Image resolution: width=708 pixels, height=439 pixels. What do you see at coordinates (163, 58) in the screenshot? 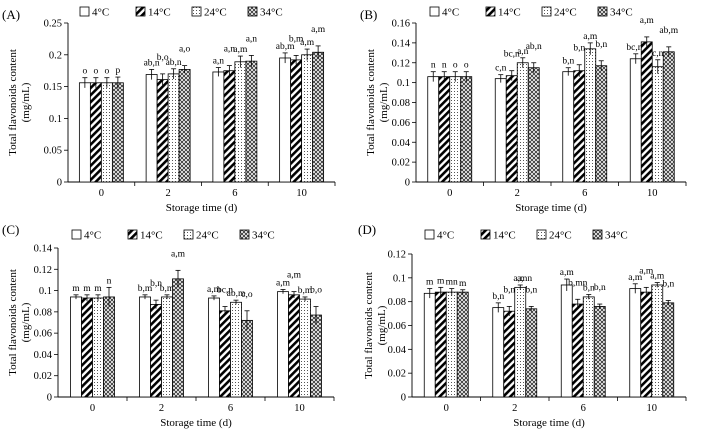
I see `significance-label: b,o` at bounding box center [163, 58].